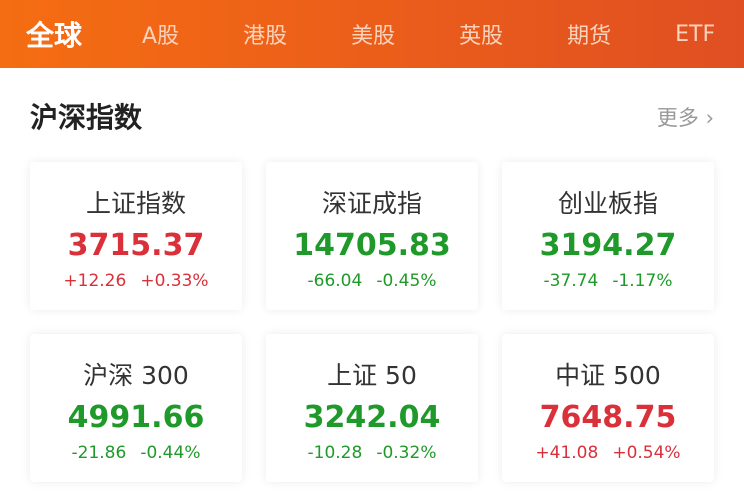 The image size is (744, 499). What do you see at coordinates (335, 281) in the screenshot?
I see `change-amount: -66.04` at bounding box center [335, 281].